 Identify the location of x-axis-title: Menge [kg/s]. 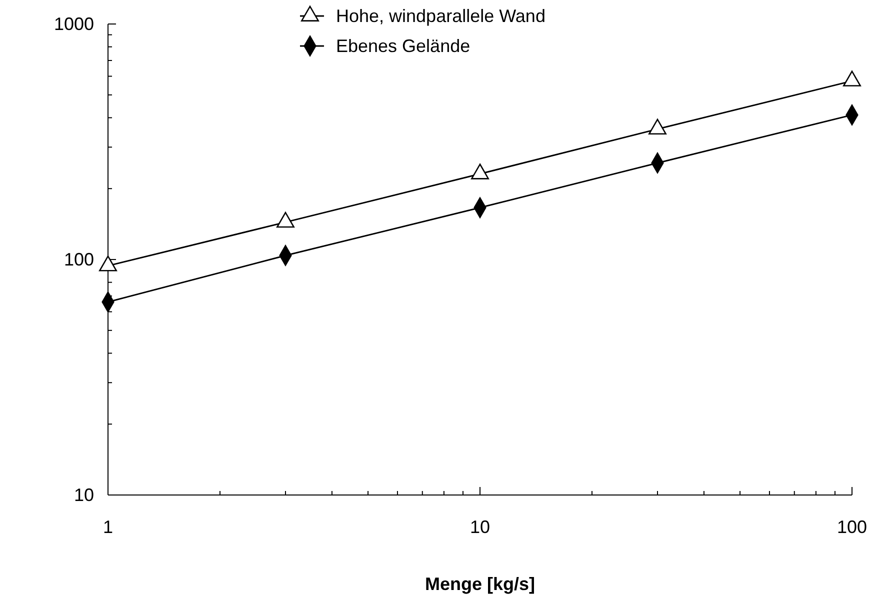
(480, 584).